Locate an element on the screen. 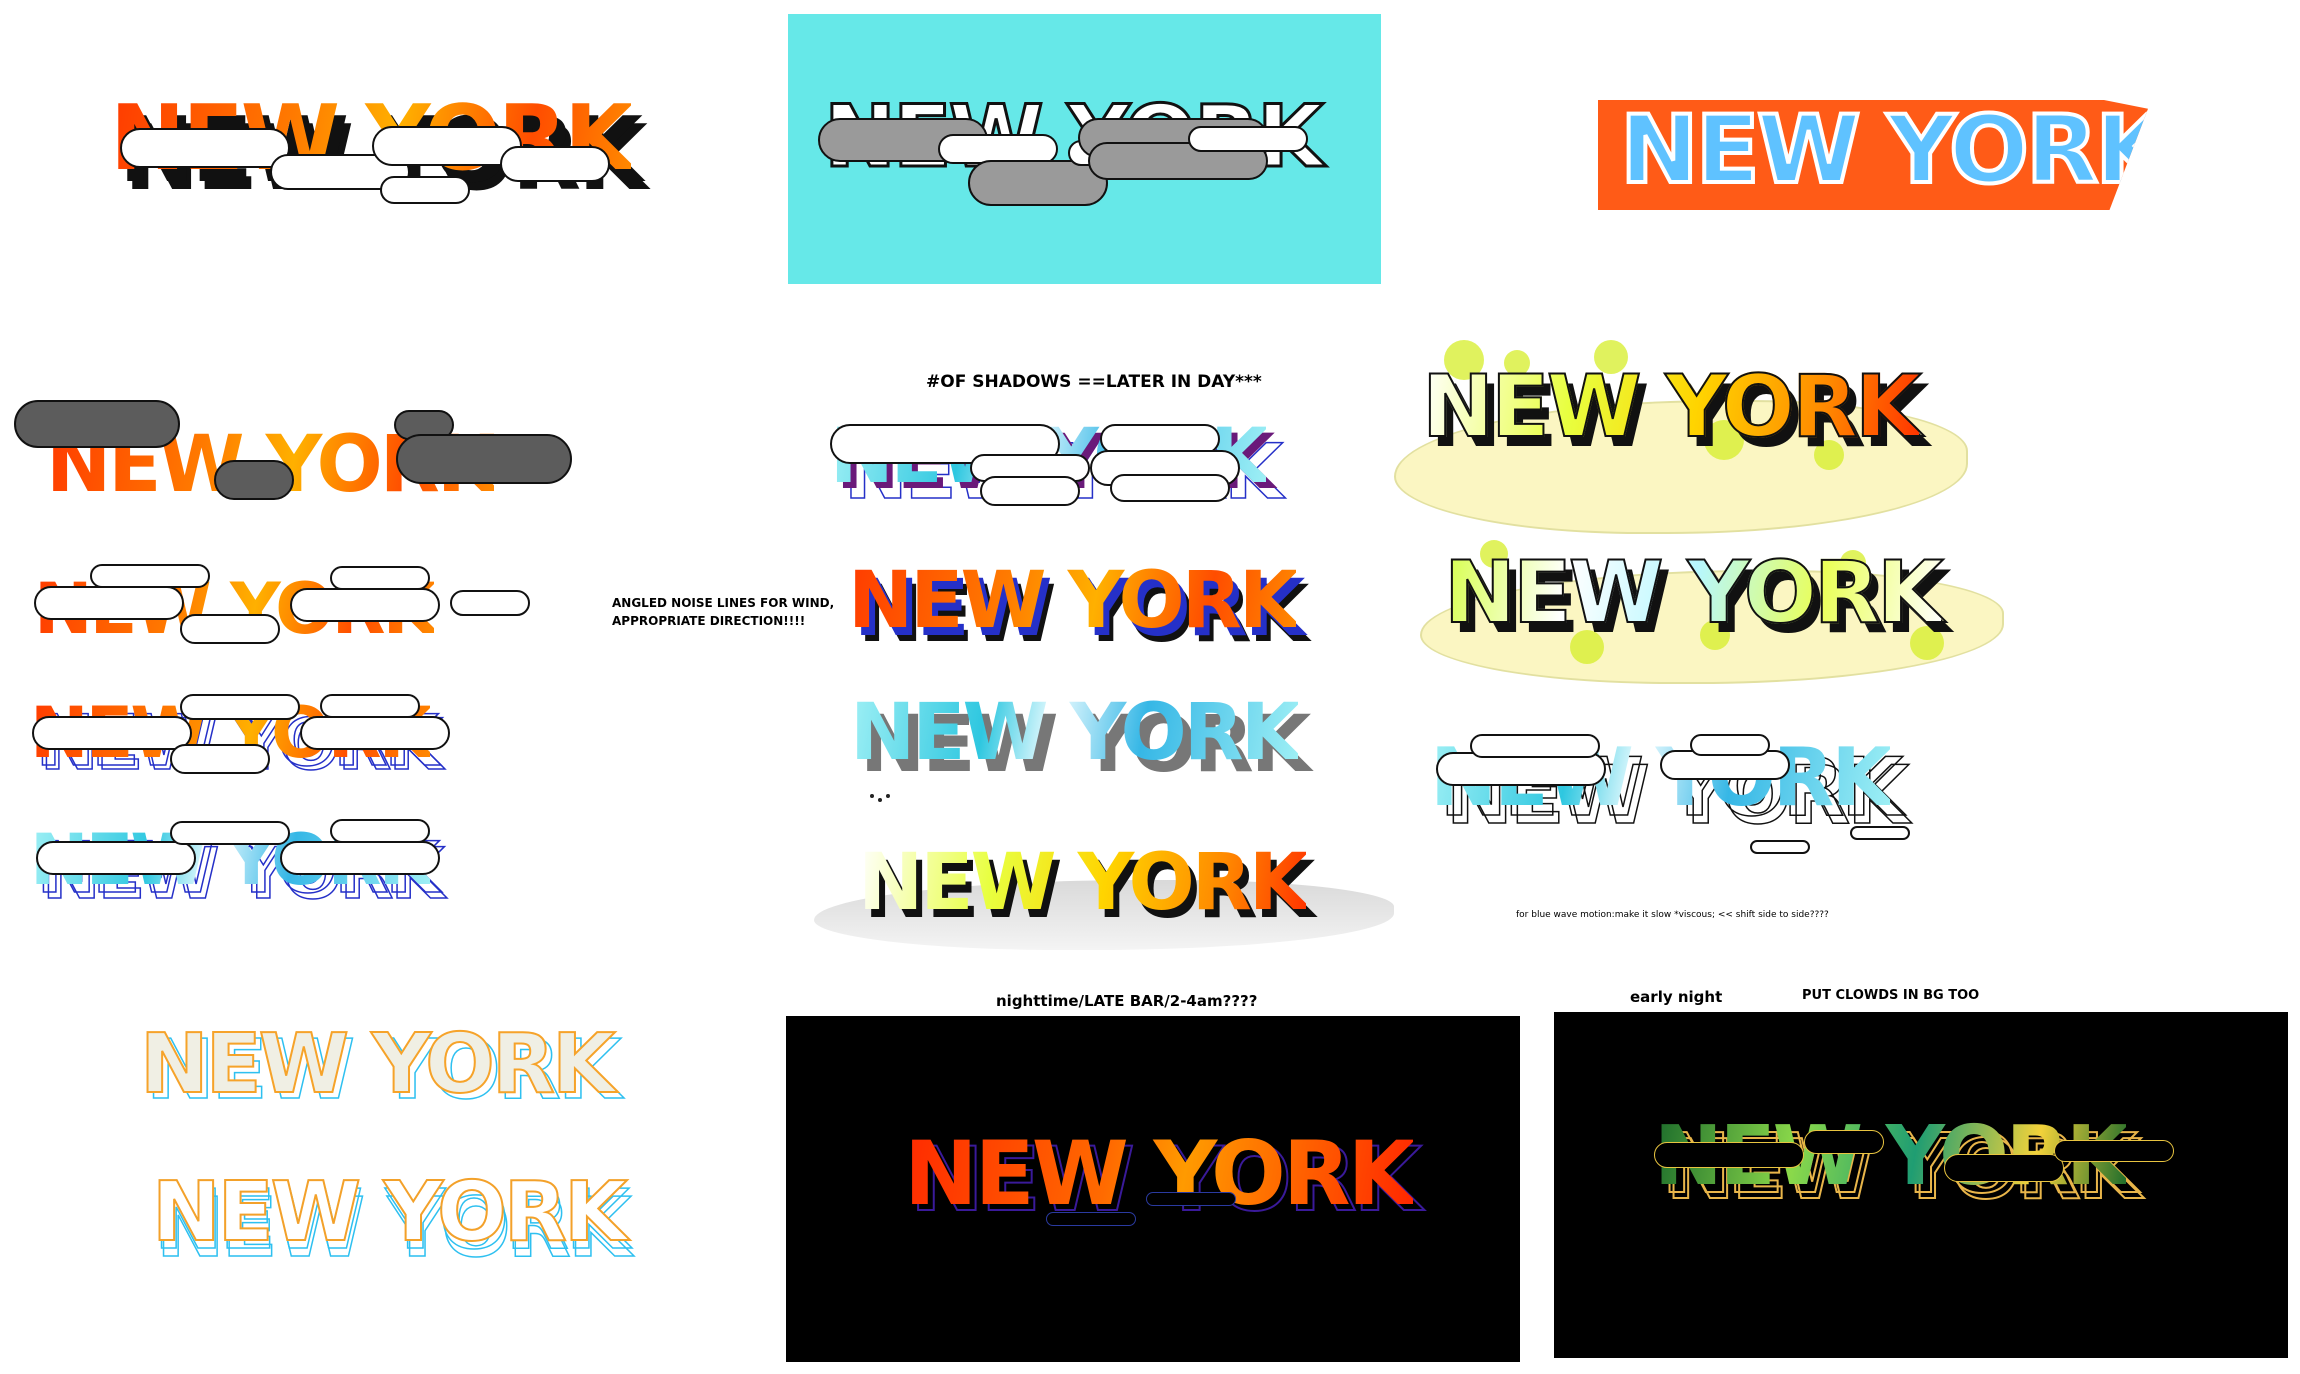 Image resolution: width=2300 pixels, height=1374 pixels. variant-blue-orange: NEW YORK is located at coordinates (1873, 155).